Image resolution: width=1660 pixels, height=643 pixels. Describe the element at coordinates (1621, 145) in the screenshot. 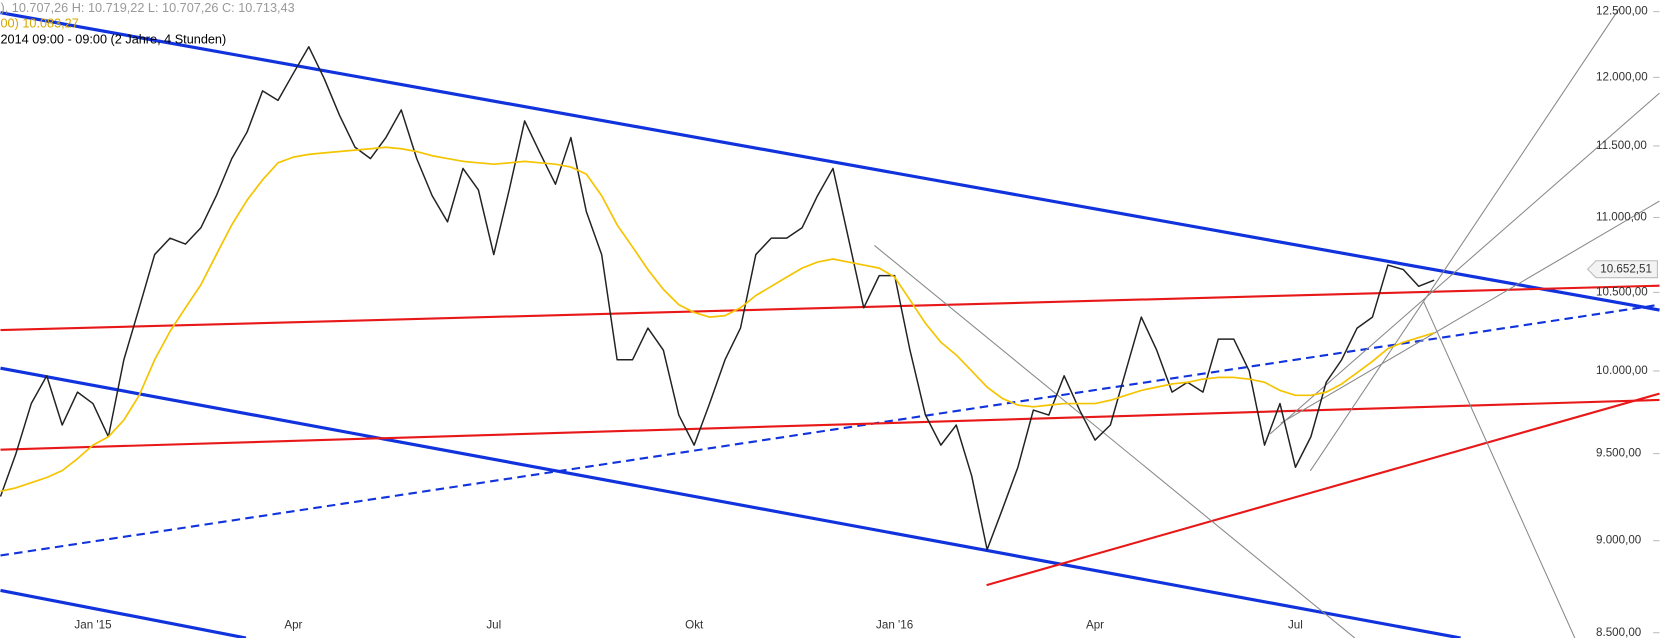

I see `y-tick-label: 11.500,00` at that location.